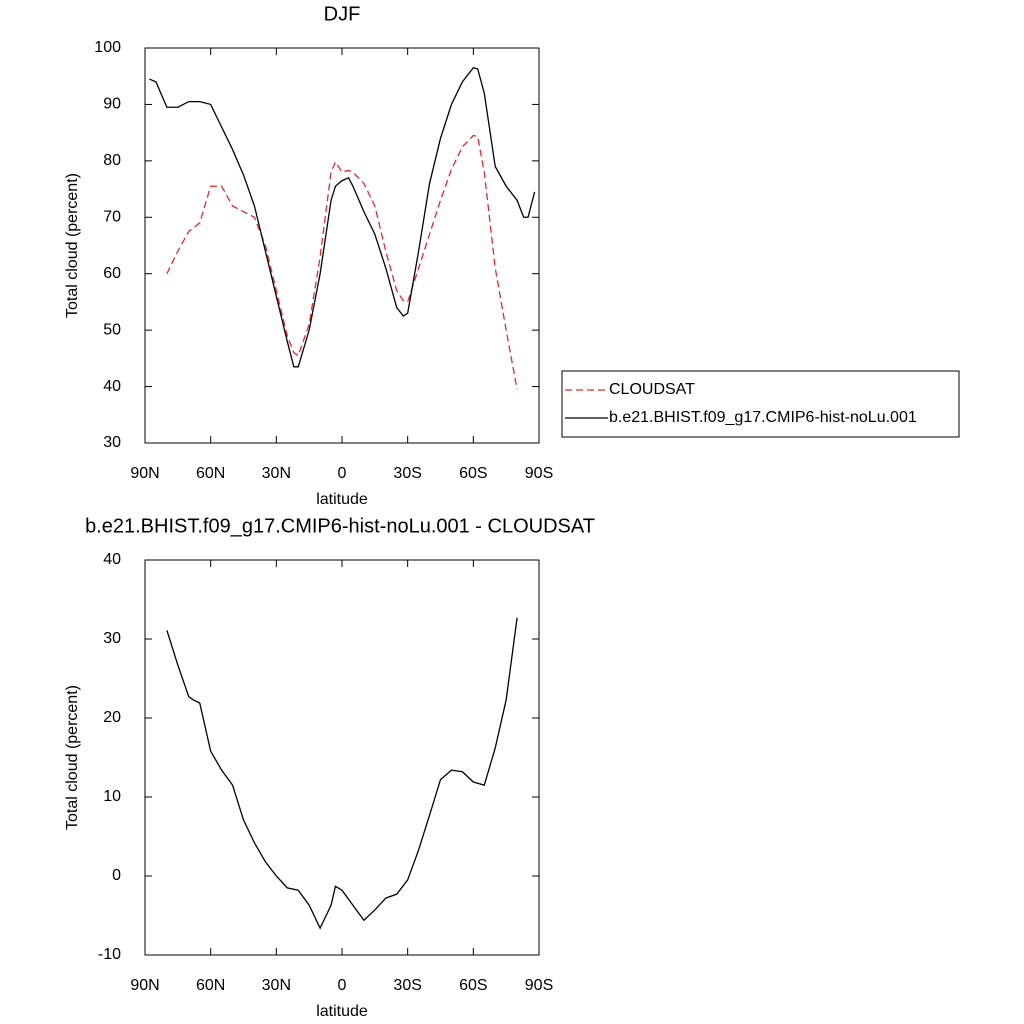 This screenshot has height=1024, width=1024. Describe the element at coordinates (112, 329) in the screenshot. I see `y-tick-label: 50` at that location.